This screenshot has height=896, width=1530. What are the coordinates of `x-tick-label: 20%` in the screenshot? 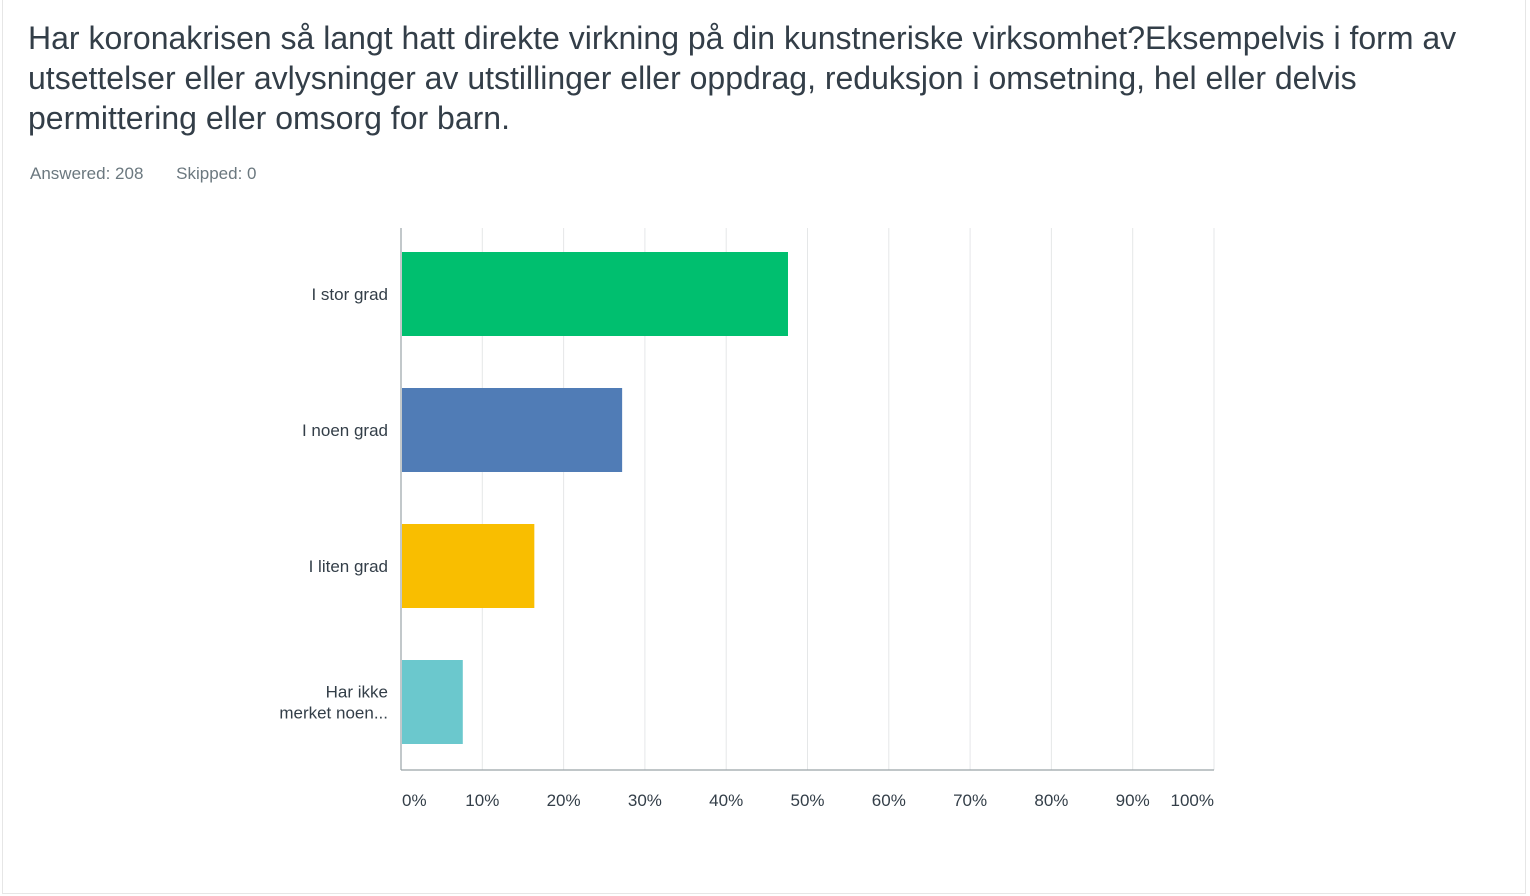 It's located at (564, 800).